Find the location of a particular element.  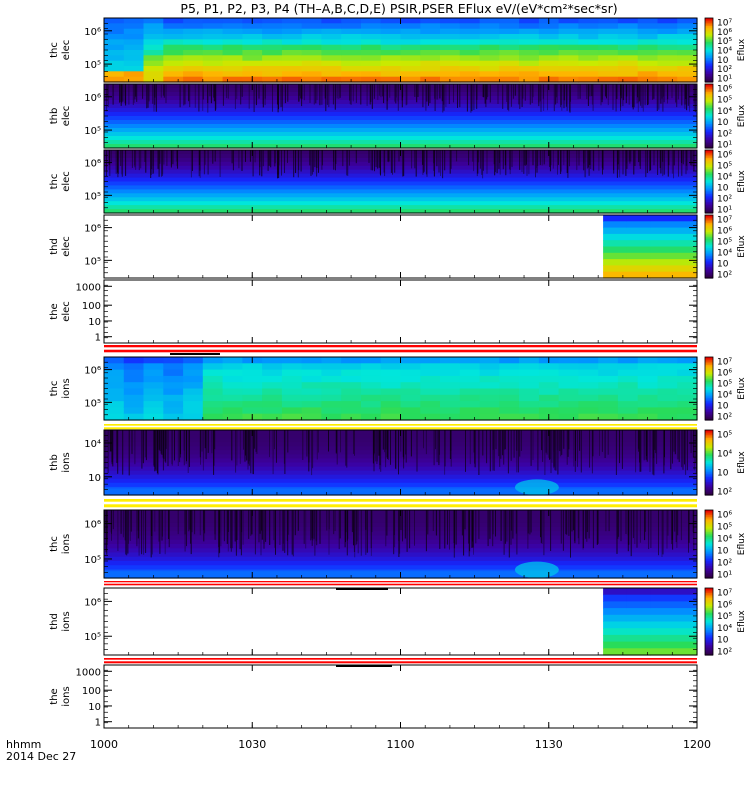

y-tick-label: 10⁴ is located at coordinates (92, 444).